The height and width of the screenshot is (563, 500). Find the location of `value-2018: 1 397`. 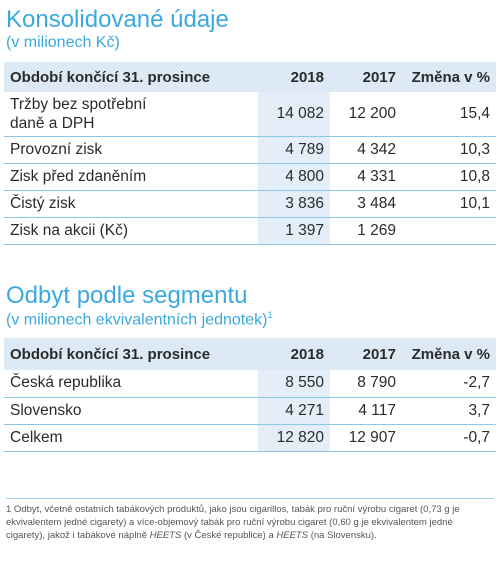

value-2018: 1 397 is located at coordinates (294, 231).